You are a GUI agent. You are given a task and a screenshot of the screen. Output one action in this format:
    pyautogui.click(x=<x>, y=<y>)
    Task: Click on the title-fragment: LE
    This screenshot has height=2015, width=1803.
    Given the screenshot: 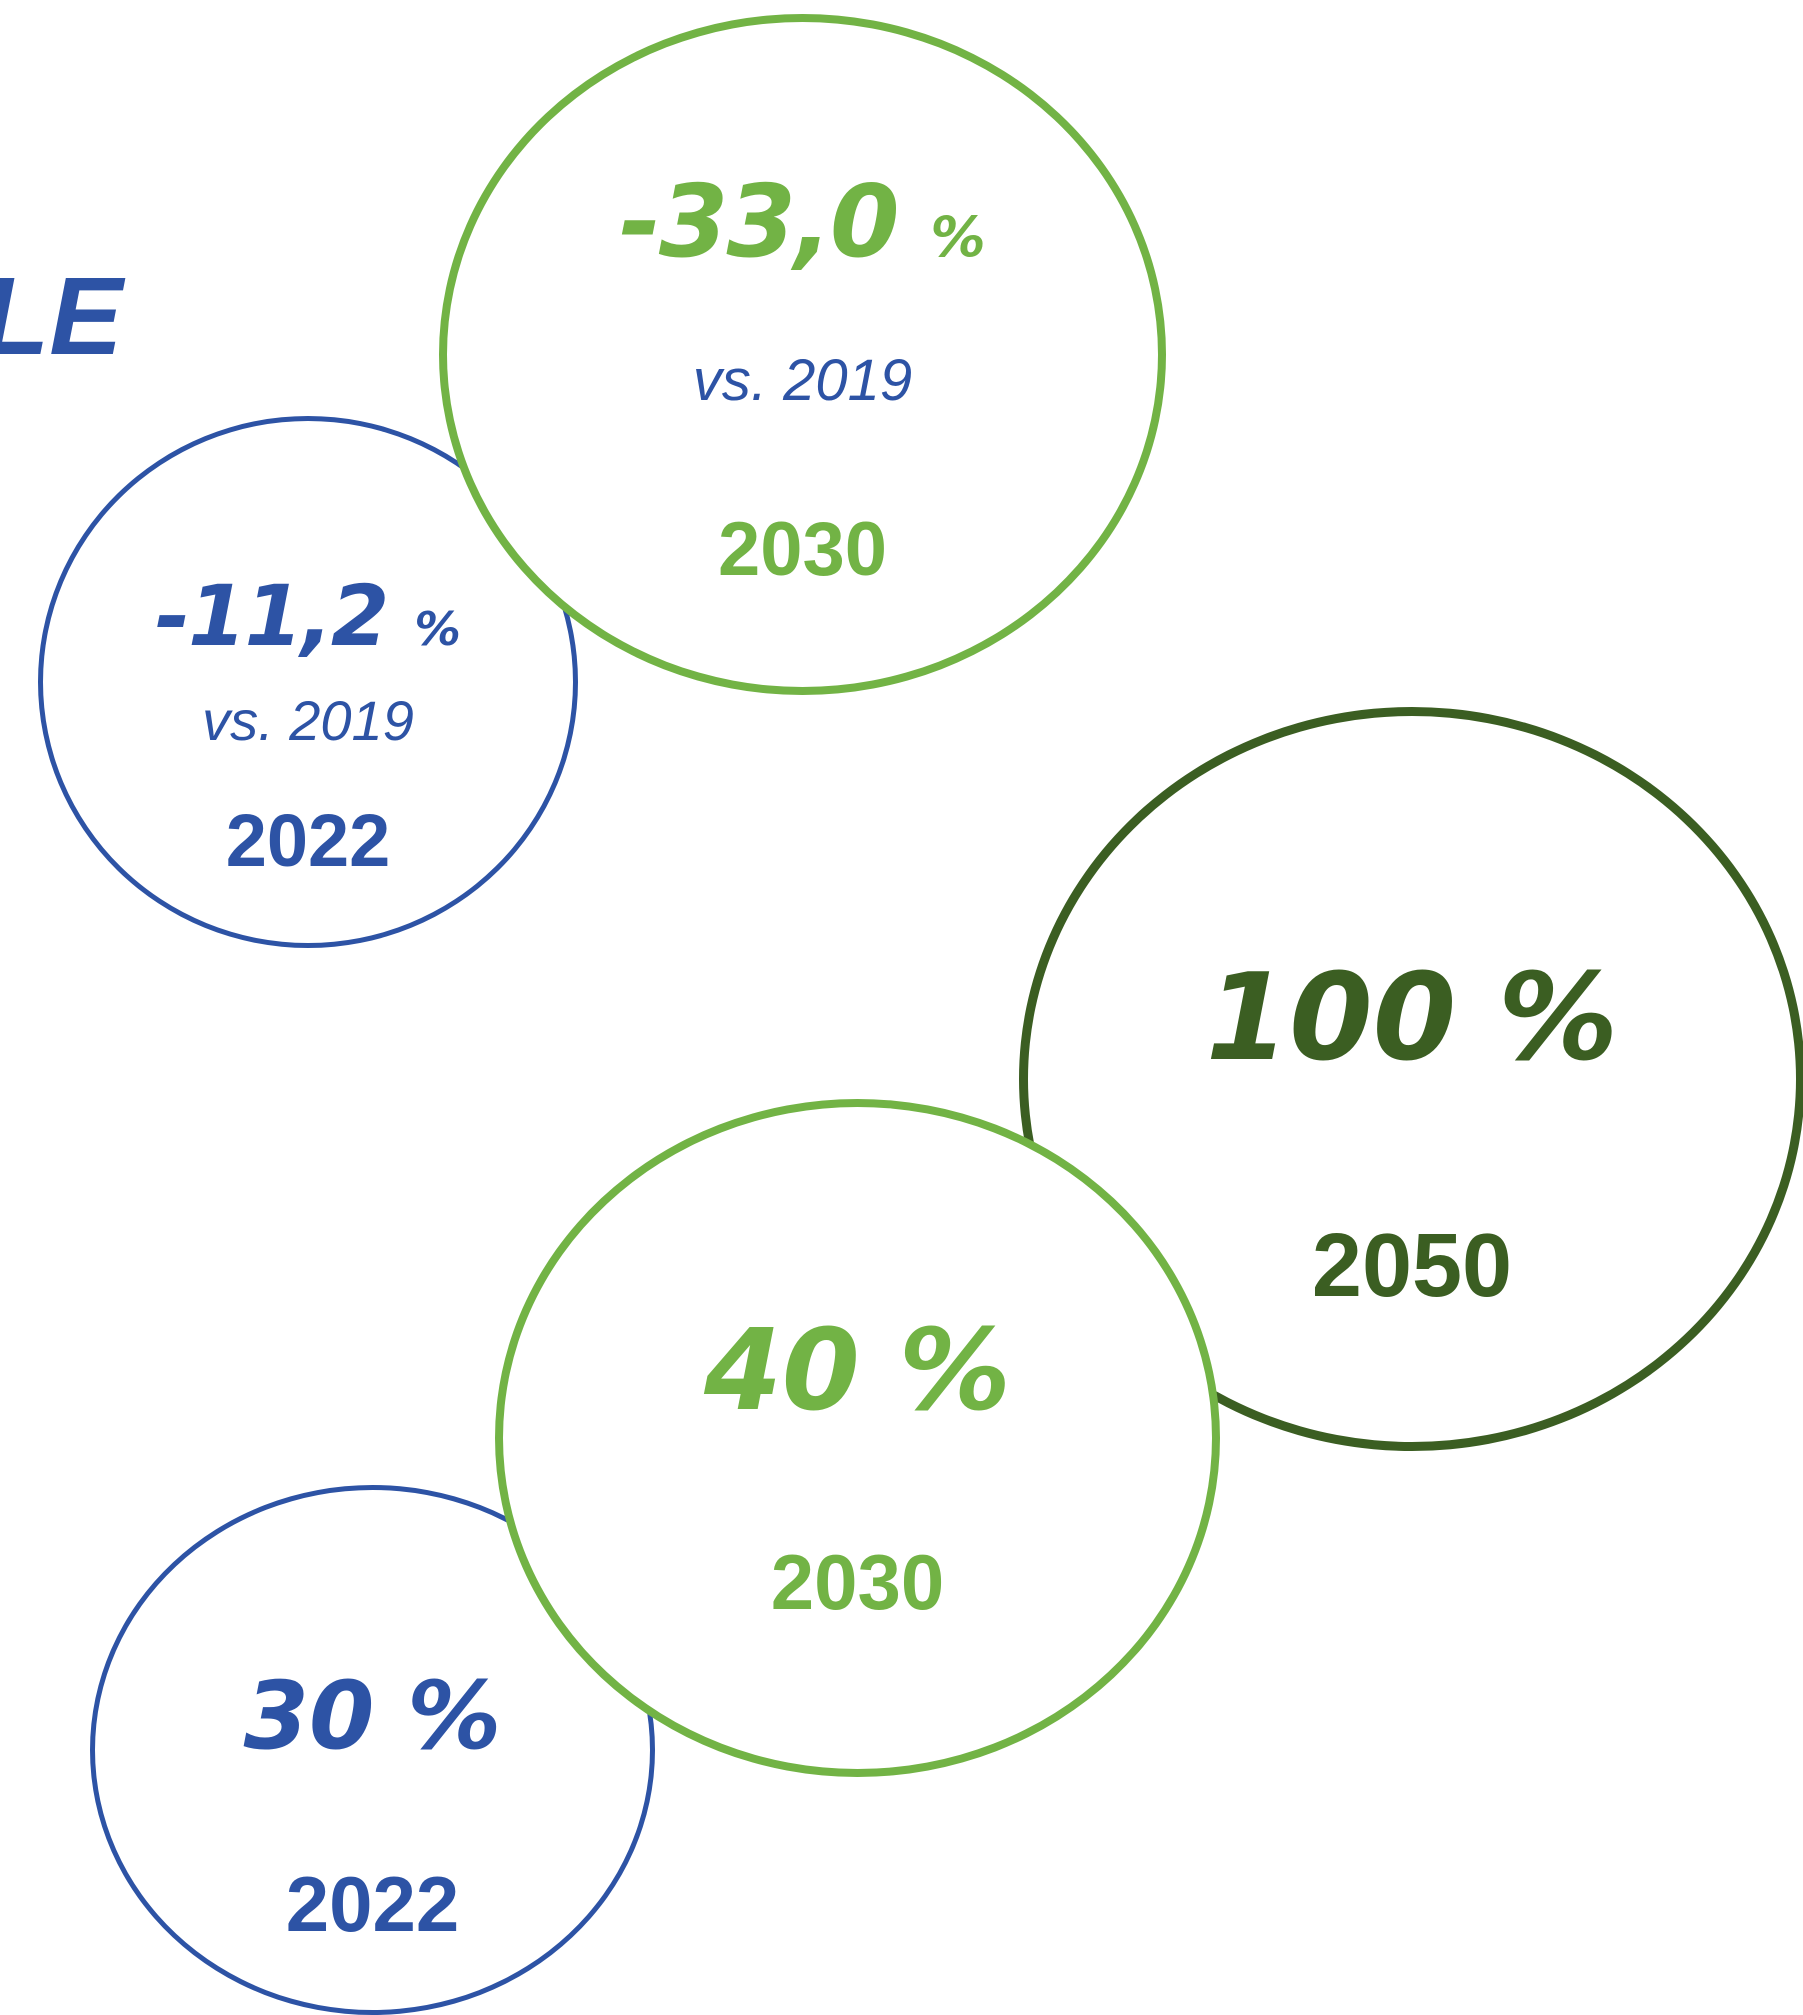 What is the action you would take?
    pyautogui.click(x=61, y=316)
    